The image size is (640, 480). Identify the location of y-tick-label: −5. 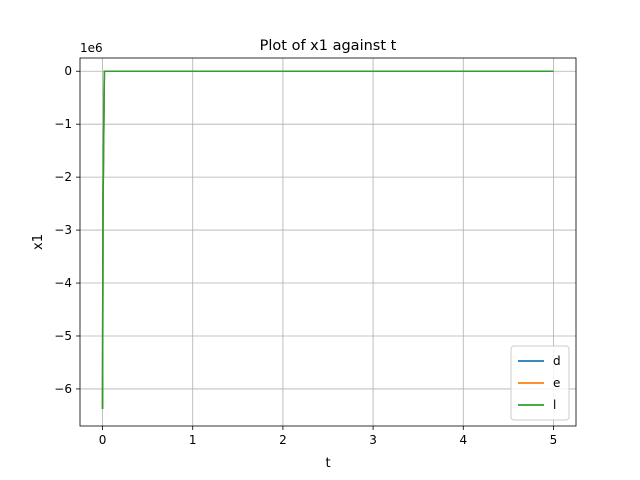
(63, 336).